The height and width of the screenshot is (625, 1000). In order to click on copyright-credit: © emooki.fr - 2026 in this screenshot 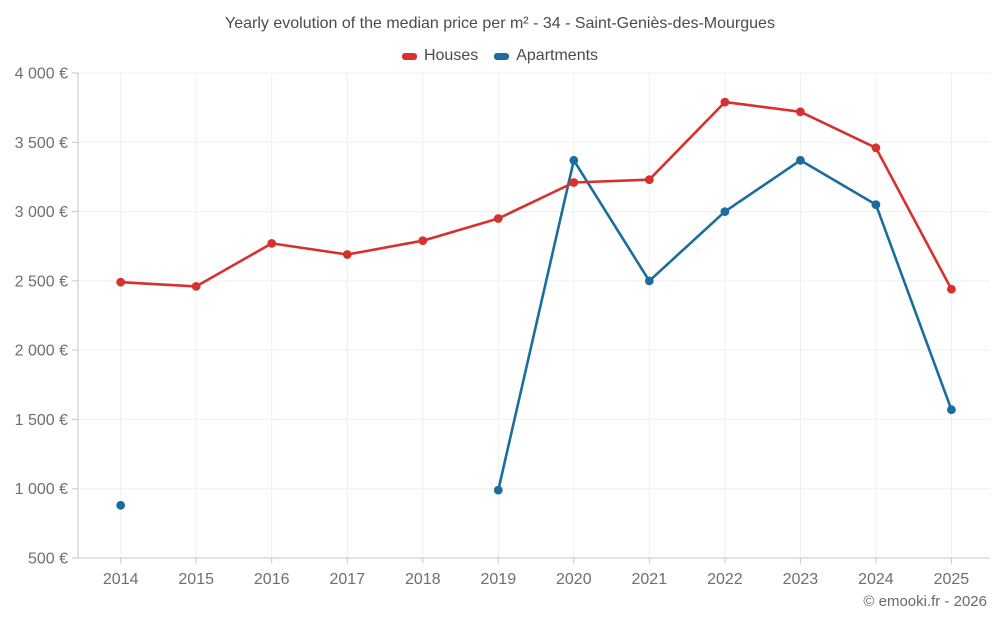, I will do `click(925, 601)`.